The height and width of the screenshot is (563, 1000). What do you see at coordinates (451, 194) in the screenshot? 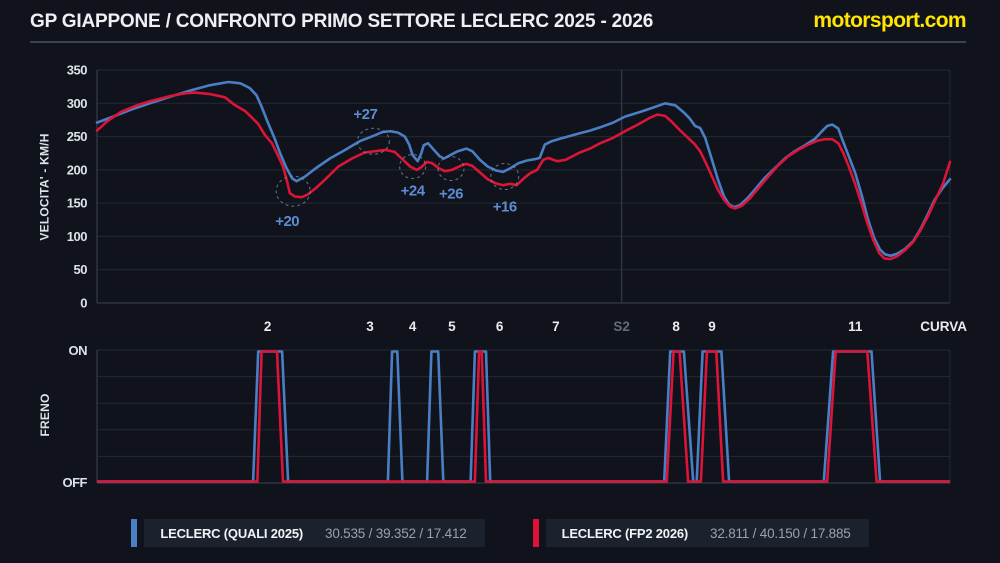
I see `delta-label: +26` at bounding box center [451, 194].